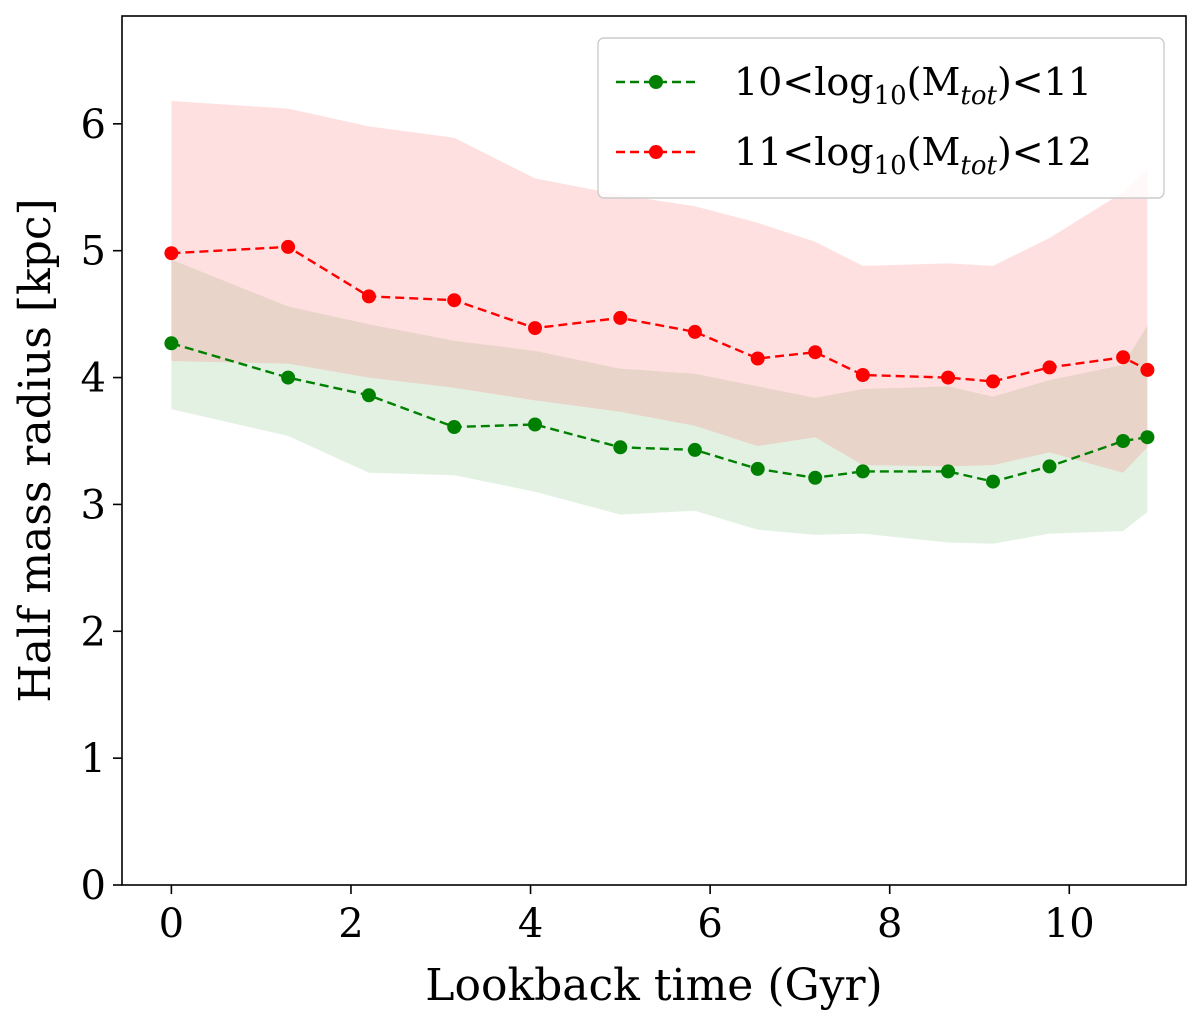  Describe the element at coordinates (653, 985) in the screenshot. I see `x-axis-title: Lookback time (Gyr)` at that location.